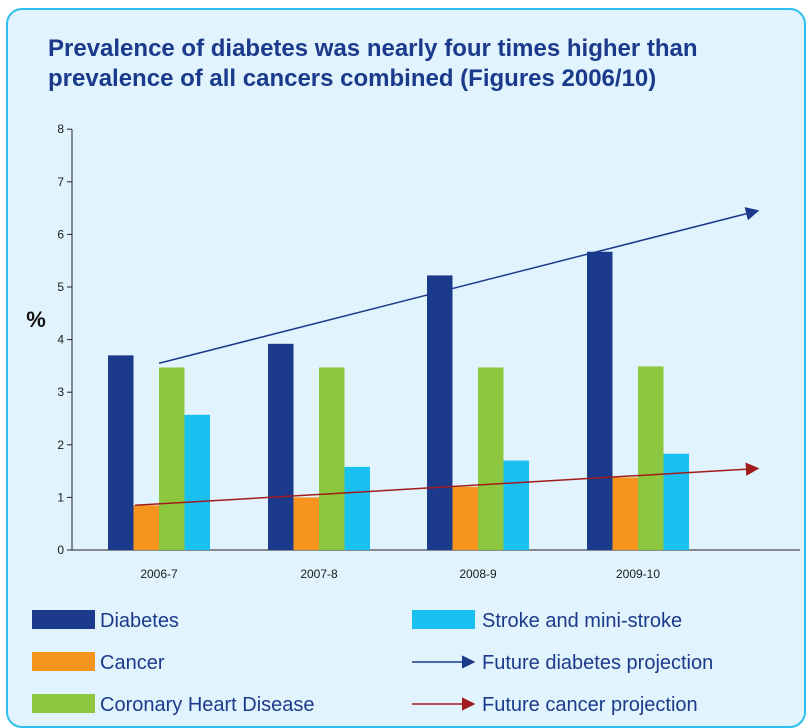 The height and width of the screenshot is (728, 808). I want to click on y-tick-label: 8, so click(60, 129).